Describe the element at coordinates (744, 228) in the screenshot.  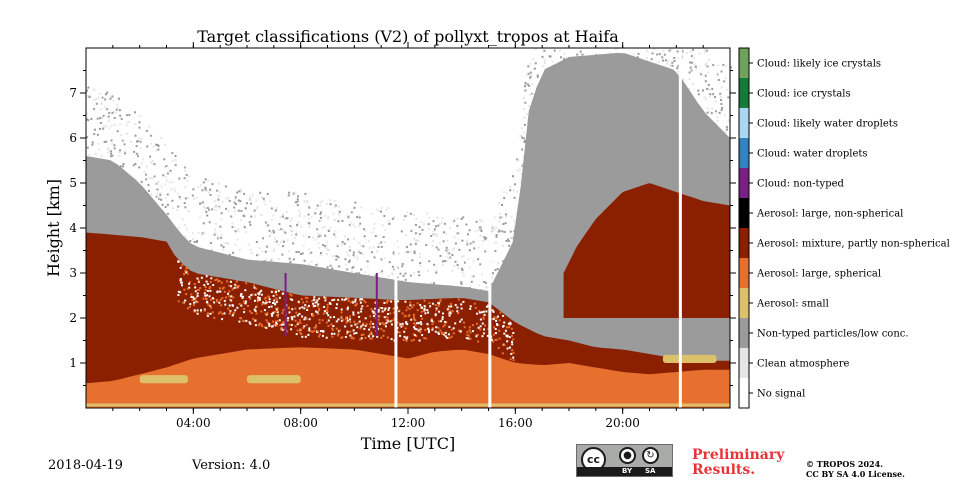
I see `colorbar-frame` at that location.